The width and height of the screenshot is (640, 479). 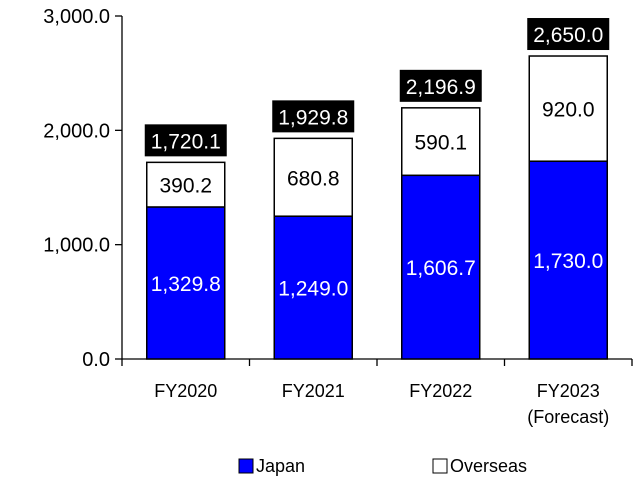 I want to click on data-label-overseas: 390.2, so click(x=185, y=186).